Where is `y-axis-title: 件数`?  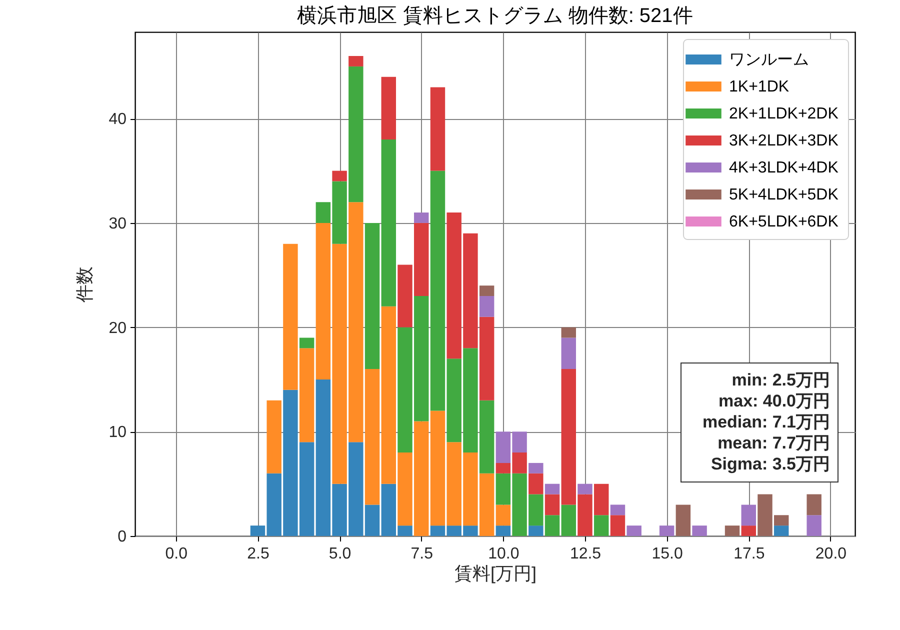 y-axis-title: 件数 is located at coordinates (84, 284).